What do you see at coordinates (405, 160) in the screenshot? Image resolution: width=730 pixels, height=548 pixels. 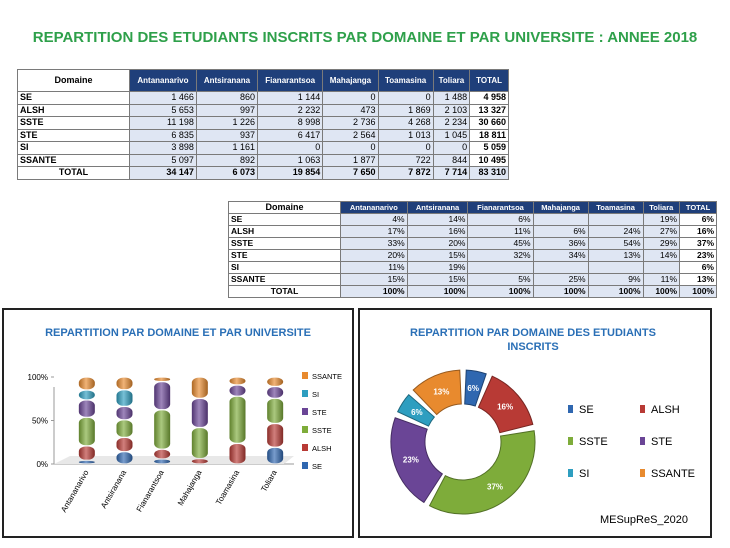 I see `table-cell: 722` at bounding box center [405, 160].